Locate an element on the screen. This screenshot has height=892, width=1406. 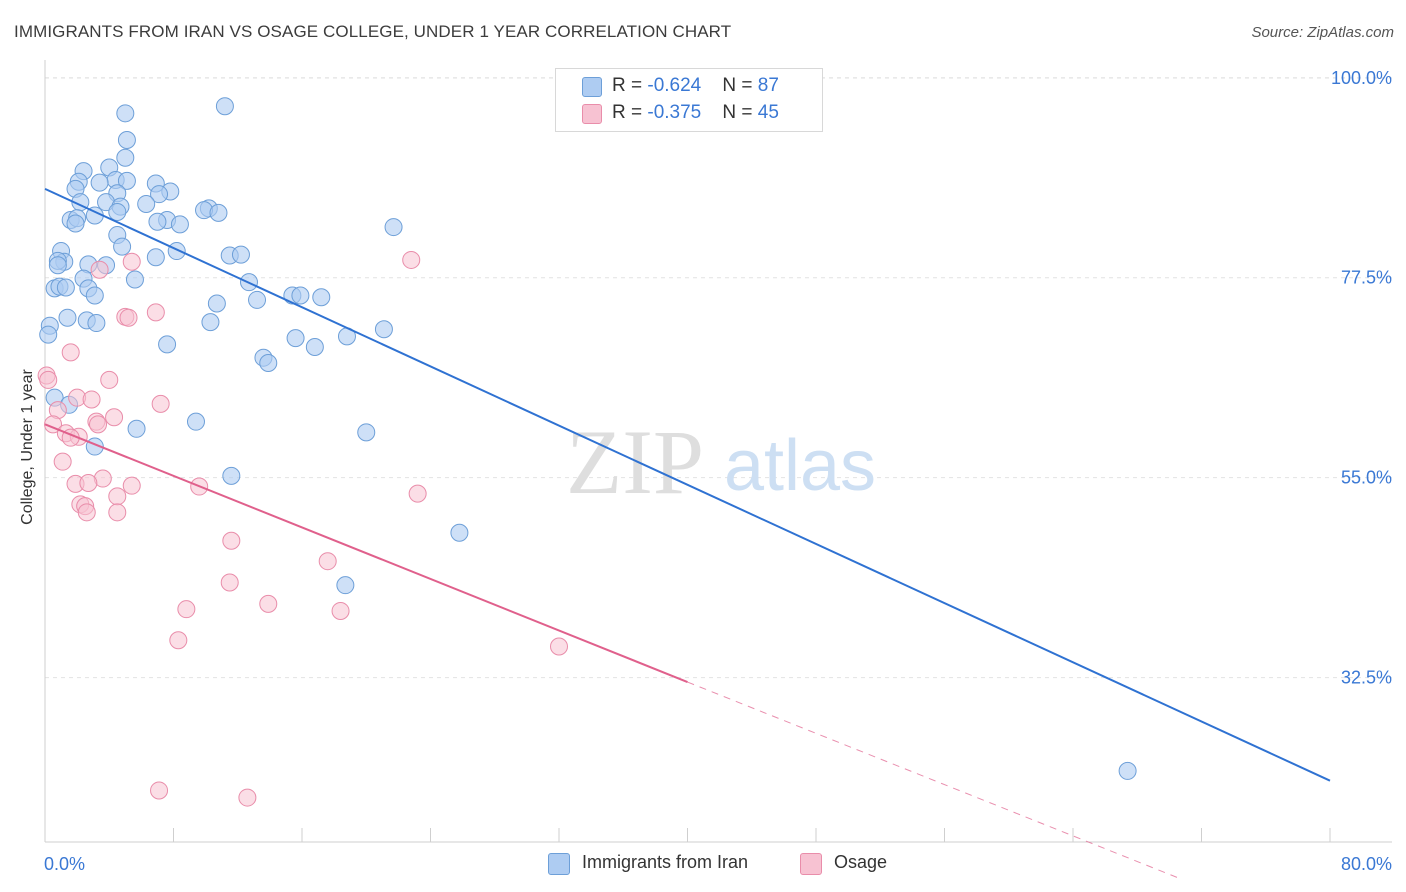
bottom-legend-label-osage: Osage is located at coordinates (861, 862).